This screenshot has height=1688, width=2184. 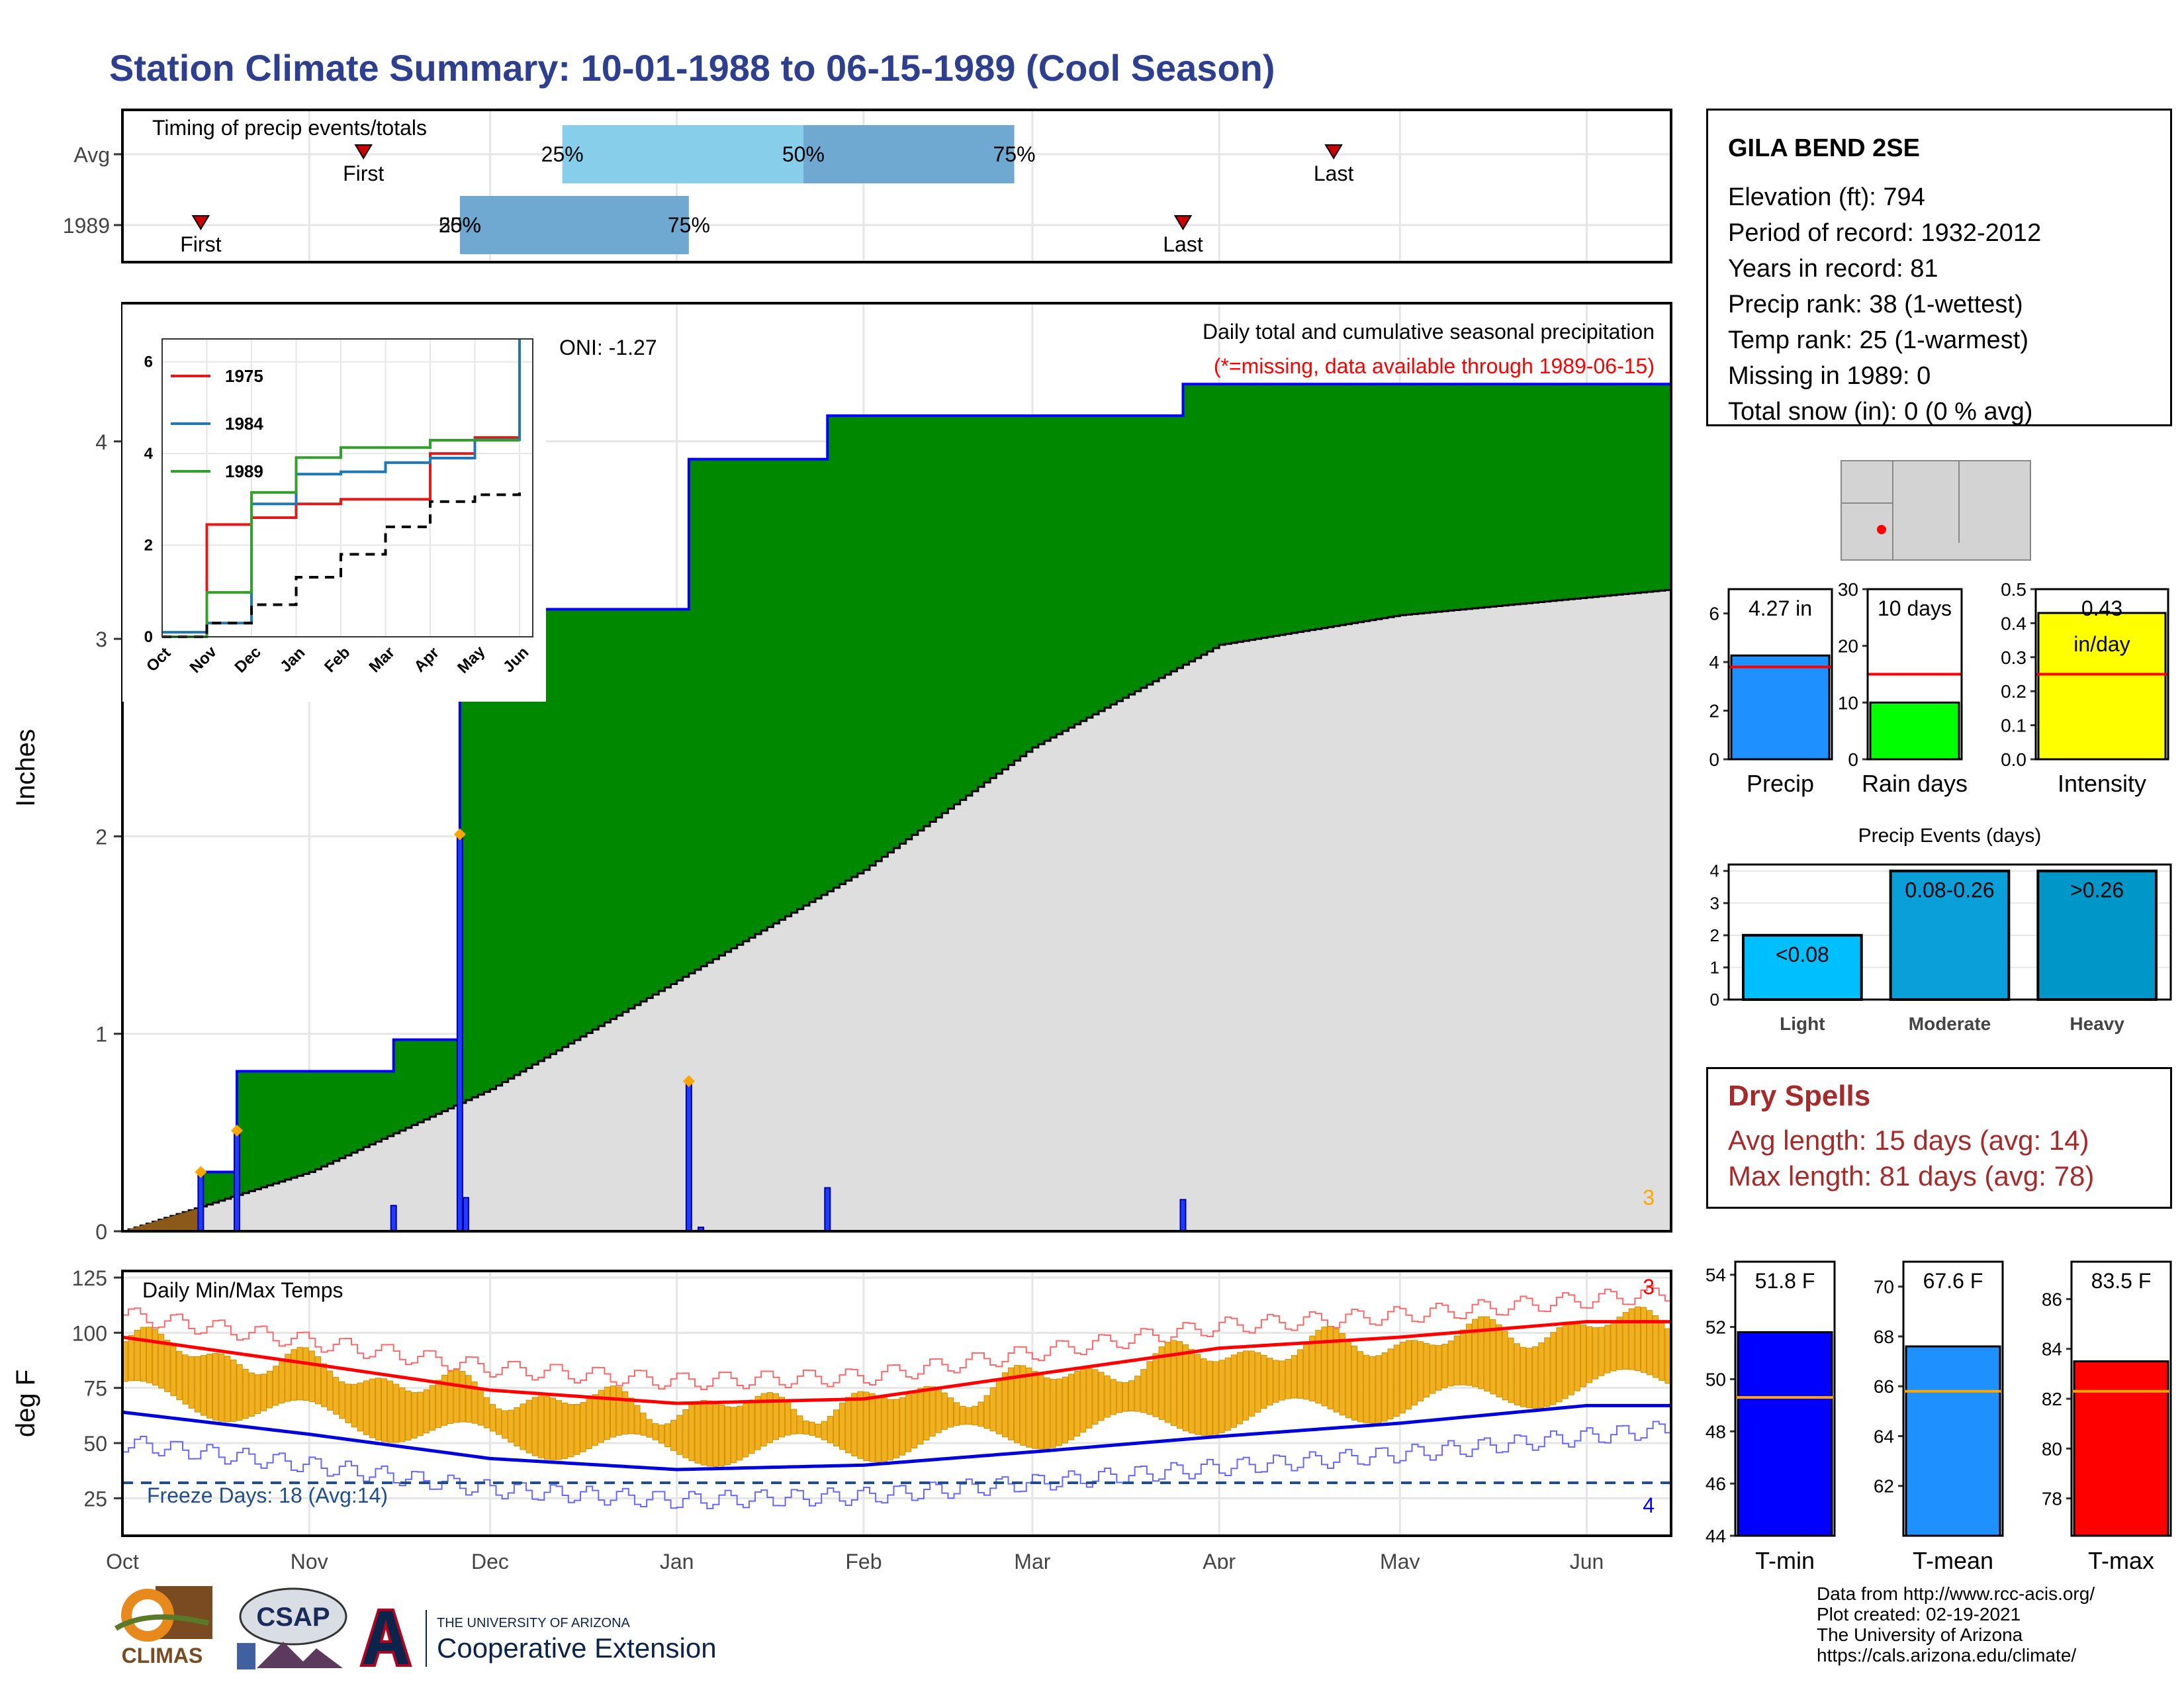 I want to click on temp-summary-value: 67.6 F, so click(x=1953, y=1281).